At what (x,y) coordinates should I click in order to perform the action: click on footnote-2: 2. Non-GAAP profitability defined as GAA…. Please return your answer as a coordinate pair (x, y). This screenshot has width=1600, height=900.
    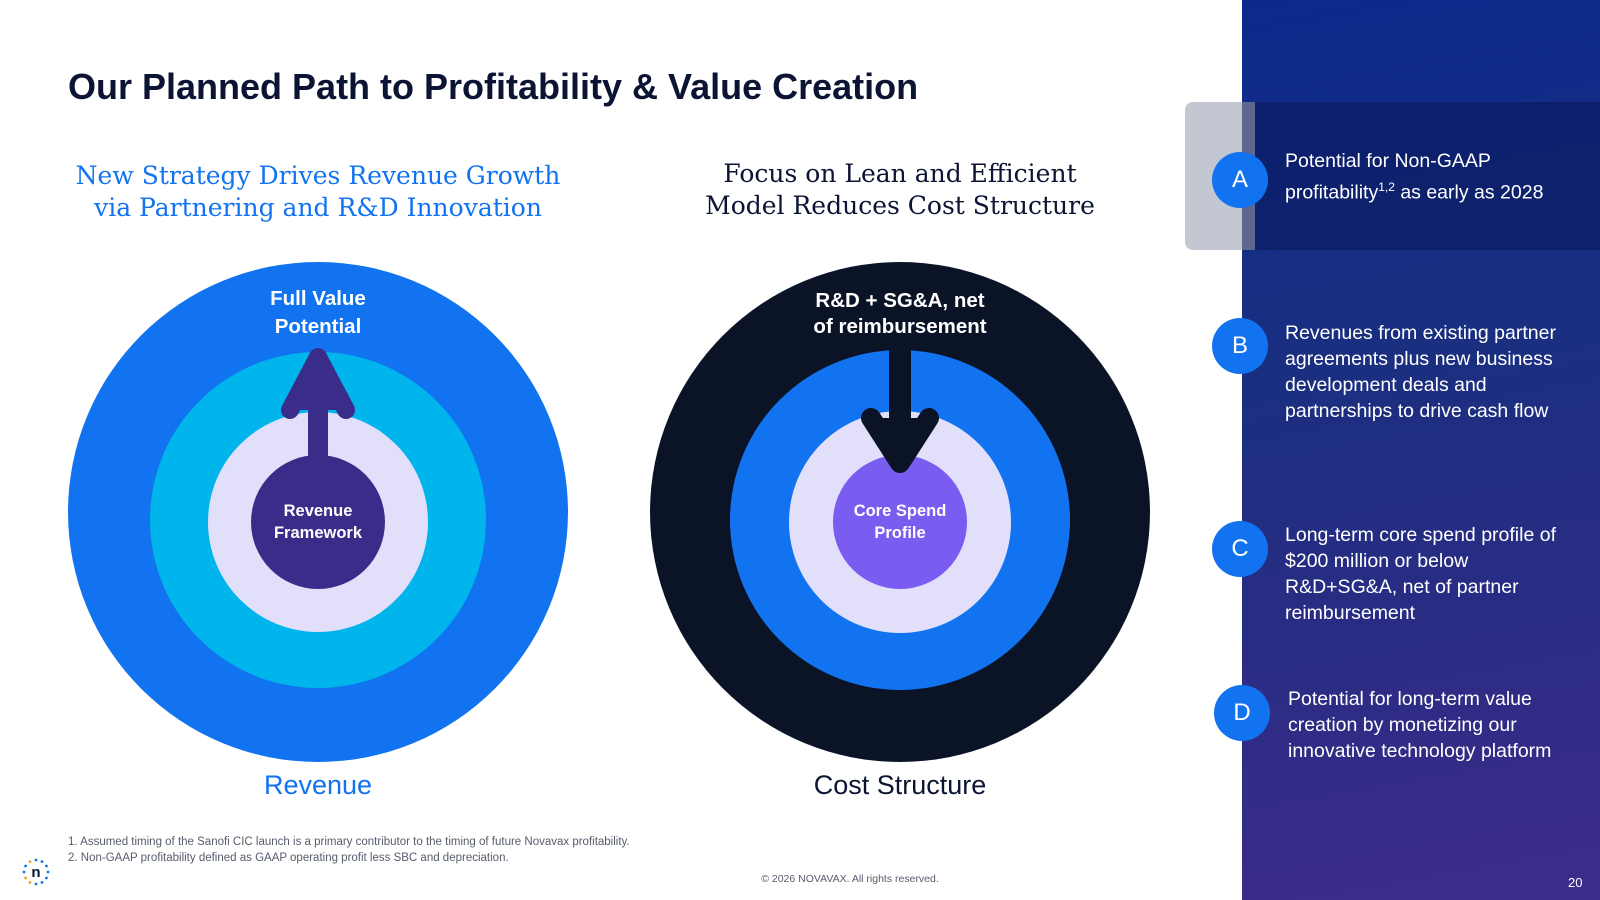
    Looking at the image, I should click on (288, 858).